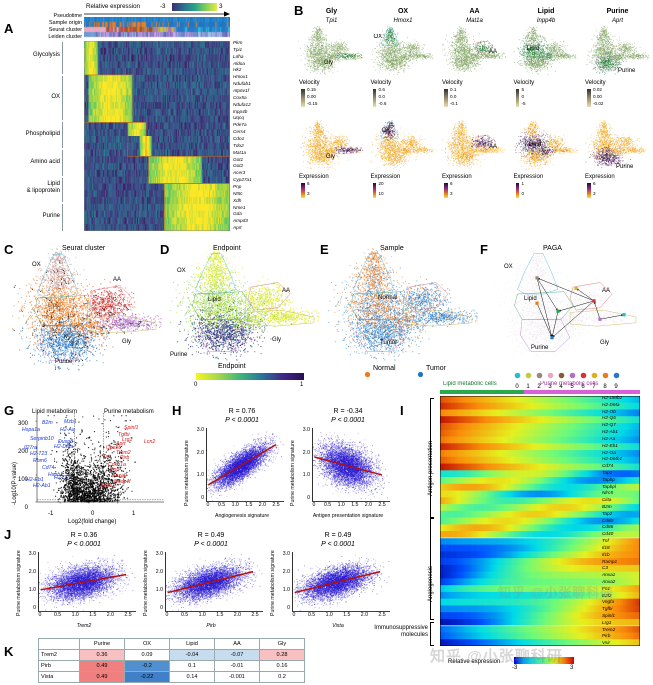 The image size is (653, 685). I want to click on panel-j-ytick-1-2: 2.0, so click(159, 572).